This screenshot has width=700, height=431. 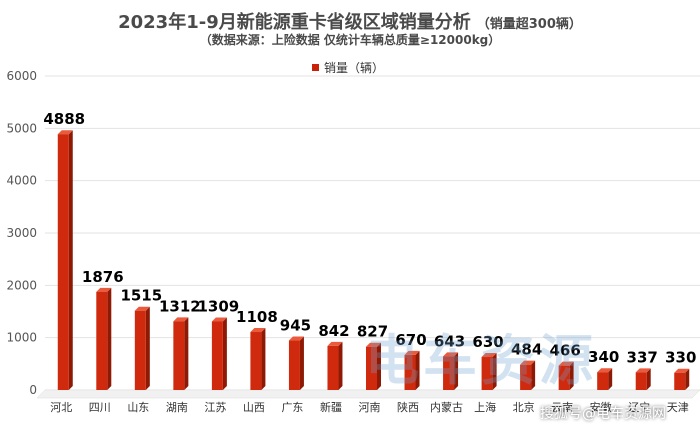 I want to click on data-label: 643, so click(x=449, y=341).